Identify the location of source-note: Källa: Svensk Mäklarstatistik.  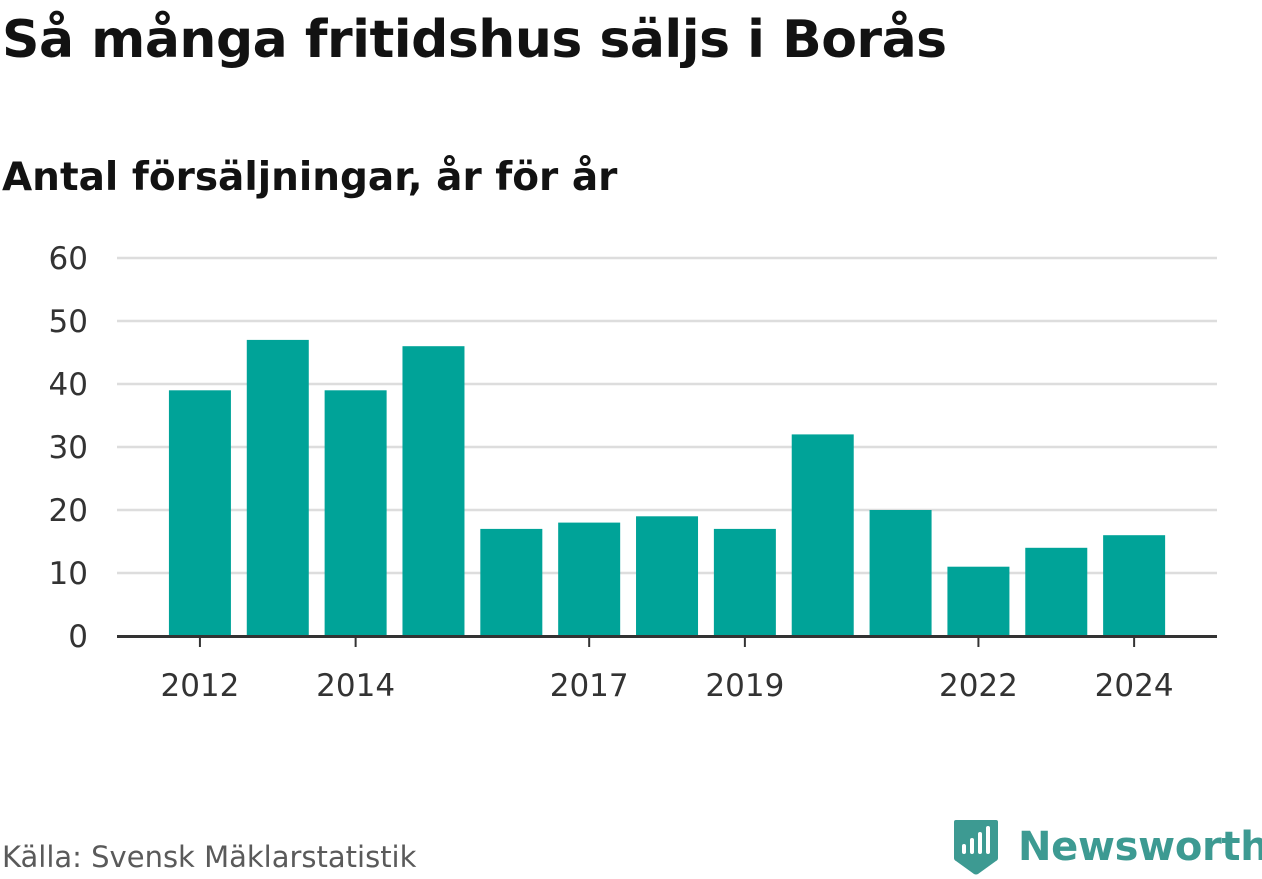
(209, 857).